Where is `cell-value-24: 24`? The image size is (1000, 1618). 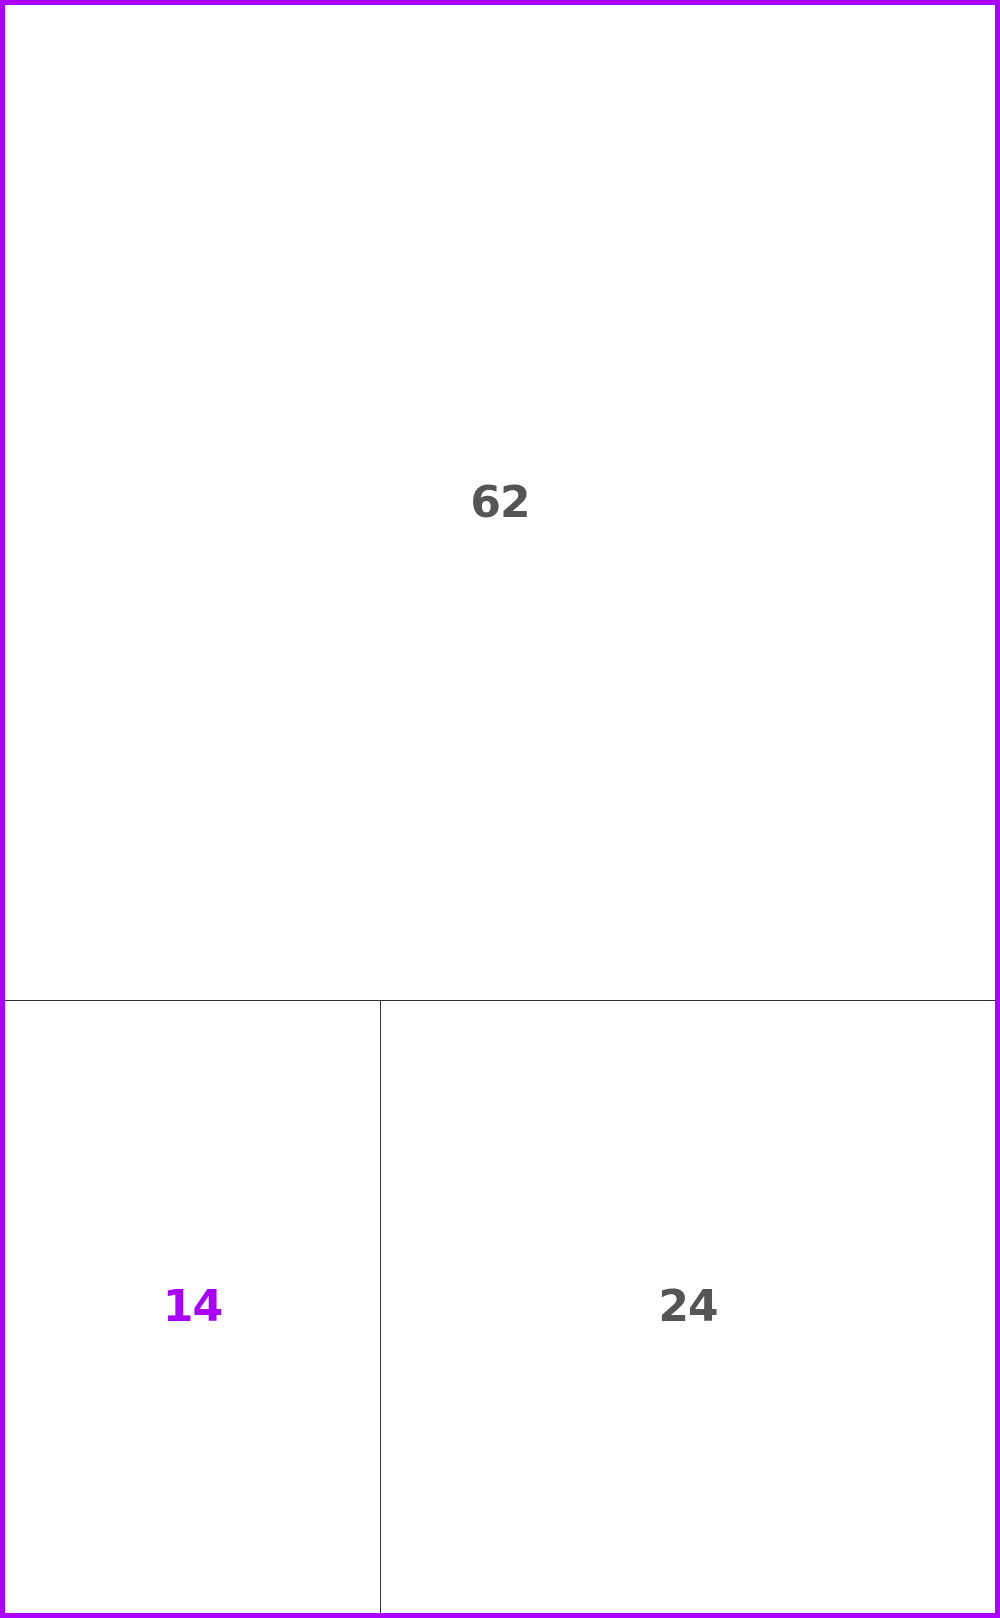
cell-value-24: 24 is located at coordinates (688, 1306).